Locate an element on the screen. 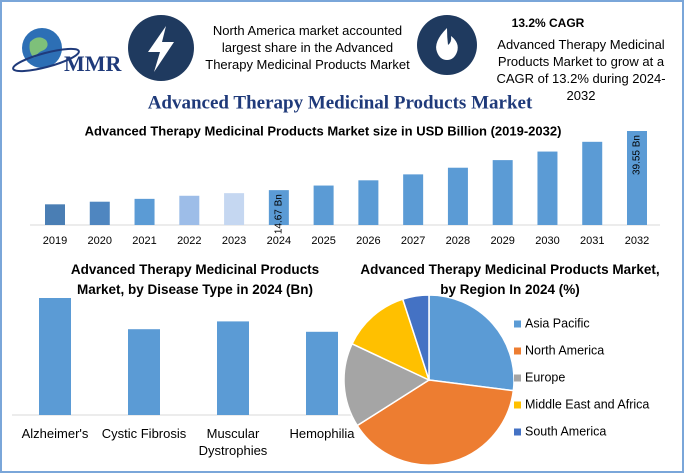 The width and height of the screenshot is (684, 473). logo: MMR is located at coordinates (67, 52).